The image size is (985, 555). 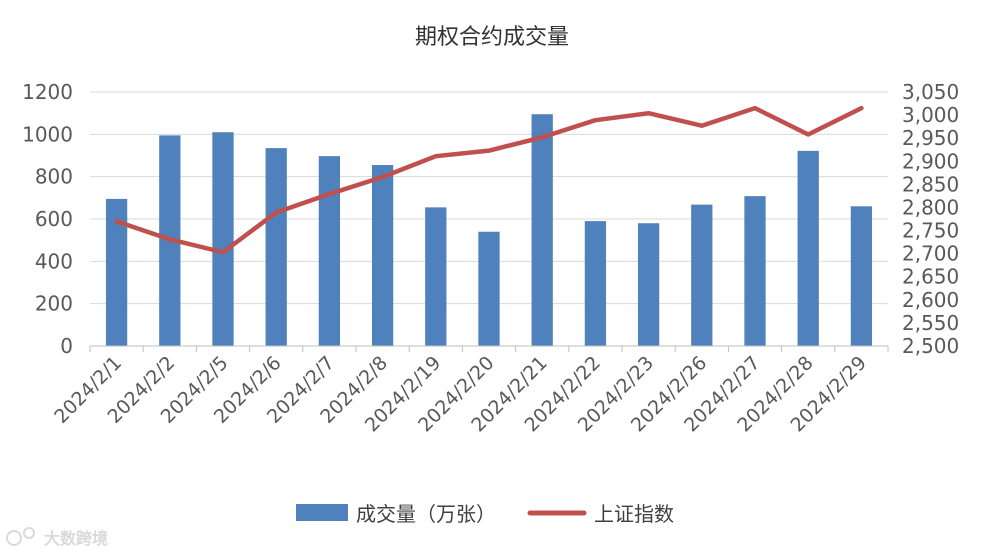 I want to click on legend-label-index: 上证指数, so click(x=634, y=514).